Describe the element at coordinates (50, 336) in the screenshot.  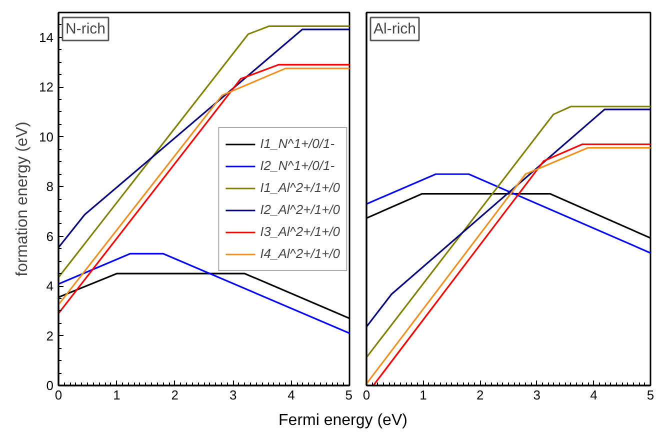
I see `y-tick-label: 2` at that location.